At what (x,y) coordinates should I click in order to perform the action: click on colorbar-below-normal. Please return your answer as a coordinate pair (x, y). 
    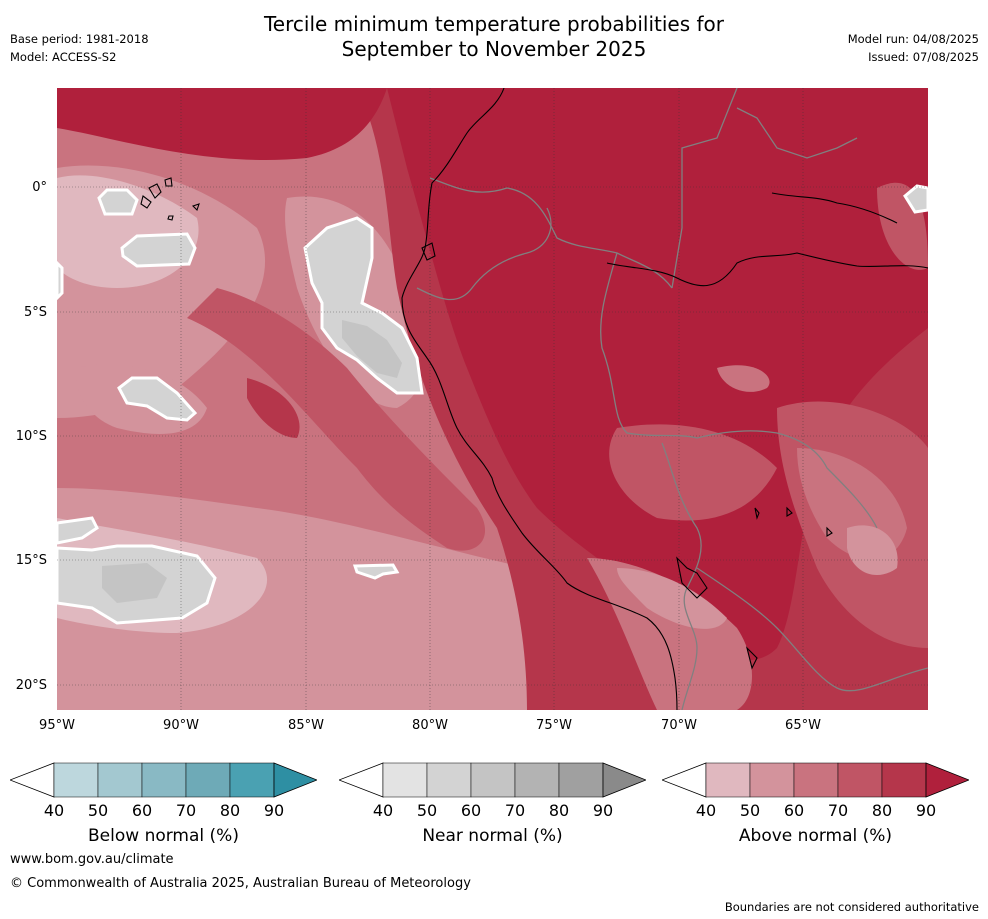
    Looking at the image, I should click on (163, 780).